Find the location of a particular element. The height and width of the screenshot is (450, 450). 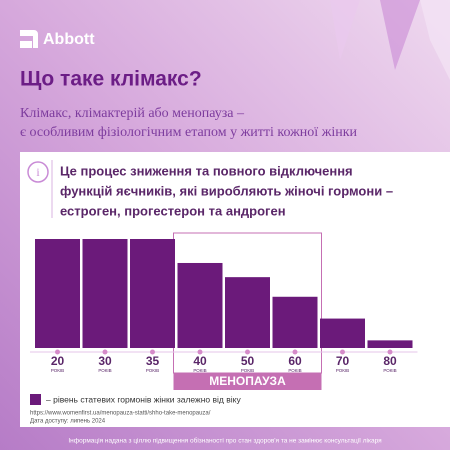

code: UMB2322861 is located at coordinates (442, 404).